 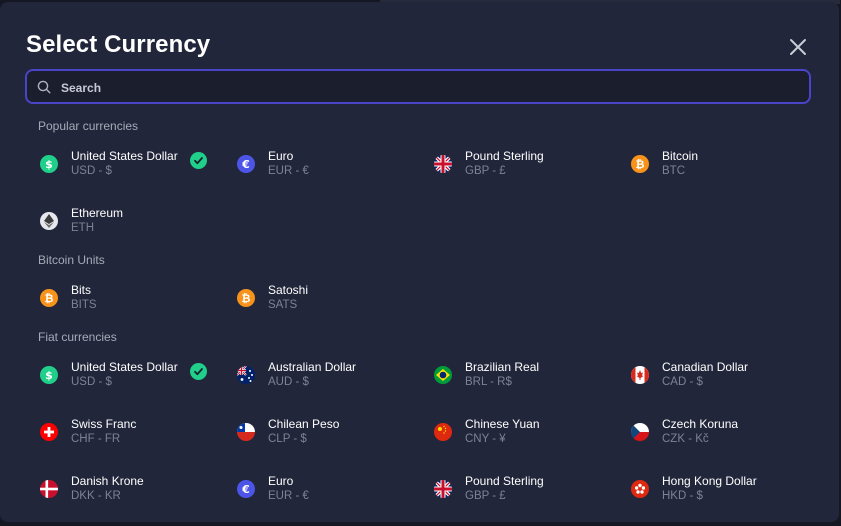 What do you see at coordinates (673, 171) in the screenshot?
I see `currency-code: BTC` at bounding box center [673, 171].